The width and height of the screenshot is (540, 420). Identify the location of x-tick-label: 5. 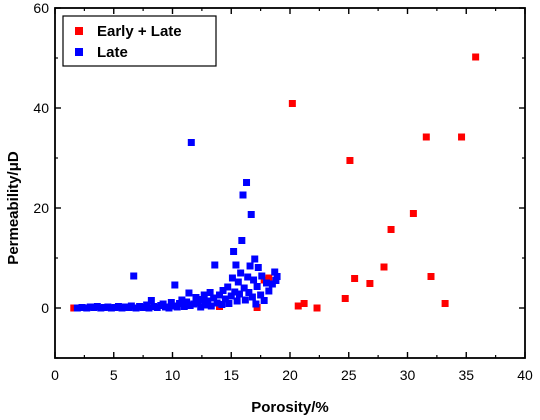
(114, 375).